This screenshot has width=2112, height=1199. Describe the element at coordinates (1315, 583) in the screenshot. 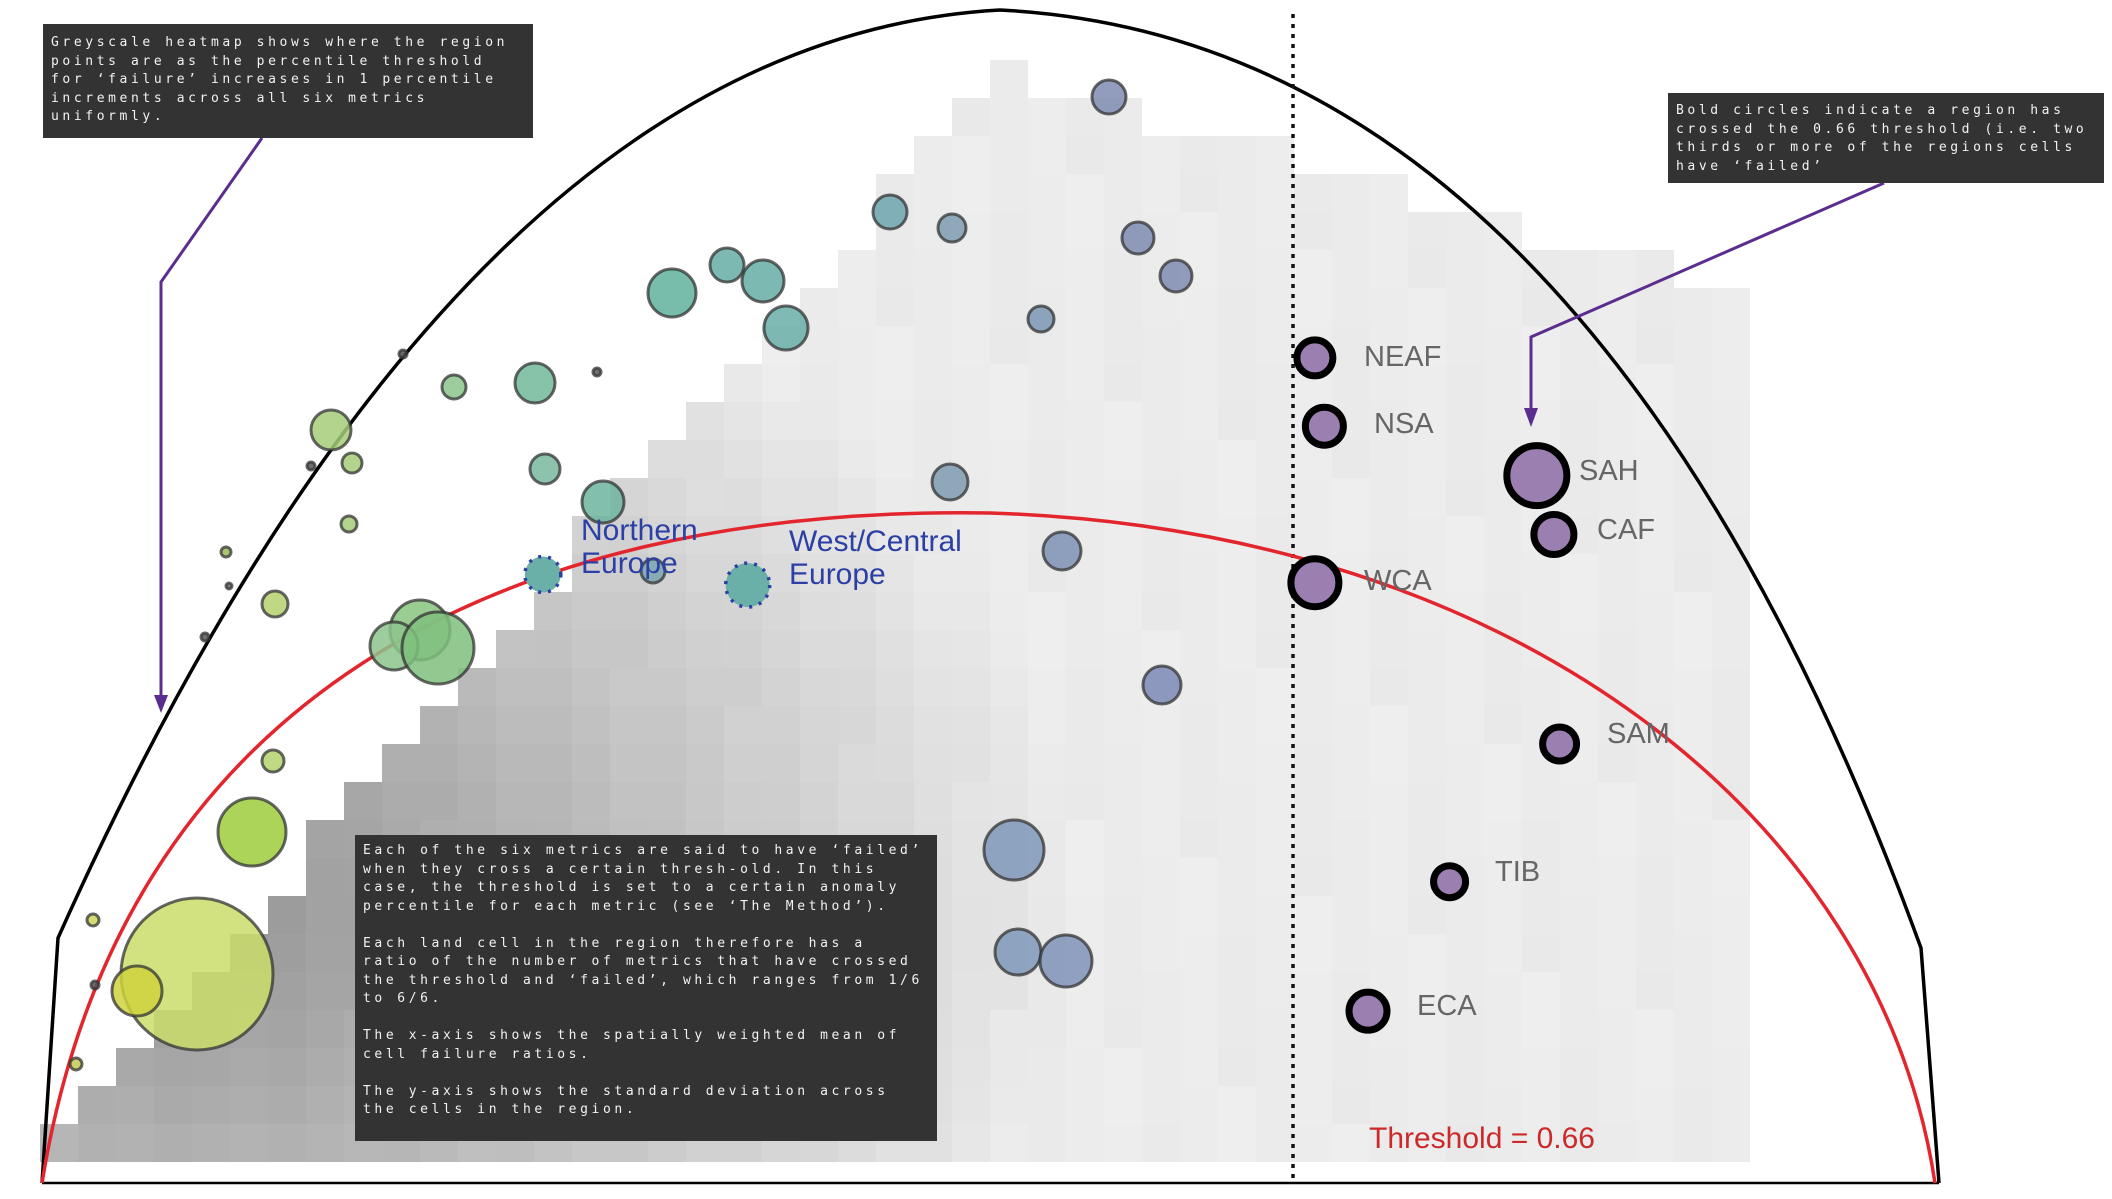

I see `crossed-region-point-wca` at that location.